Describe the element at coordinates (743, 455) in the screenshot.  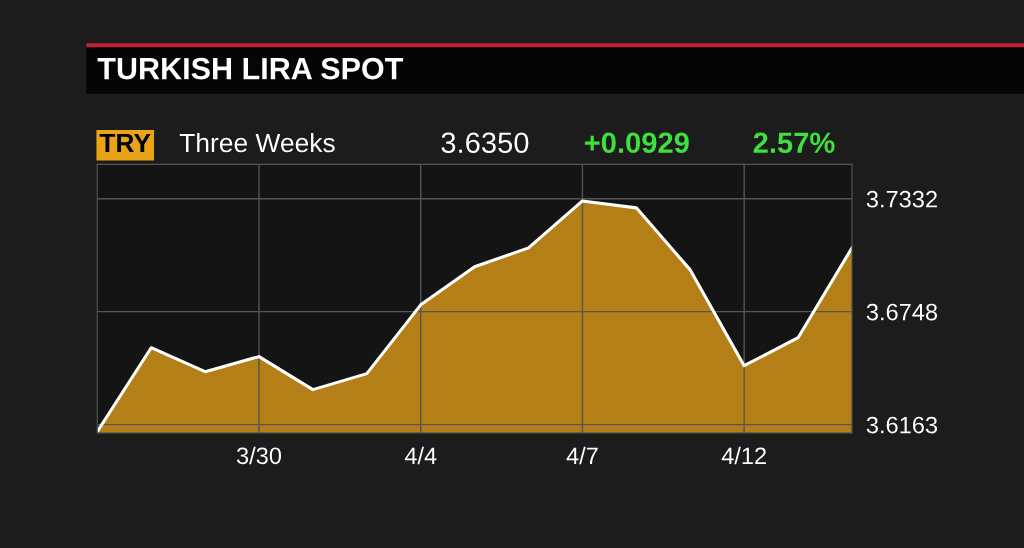
I see `x-tick-label: 4/12` at that location.